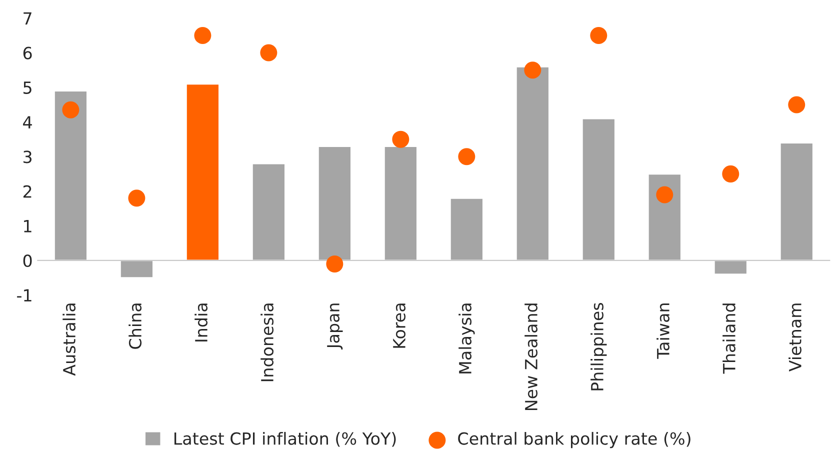  Describe the element at coordinates (201, 323) in the screenshot. I see `x-tick-label: India` at that location.